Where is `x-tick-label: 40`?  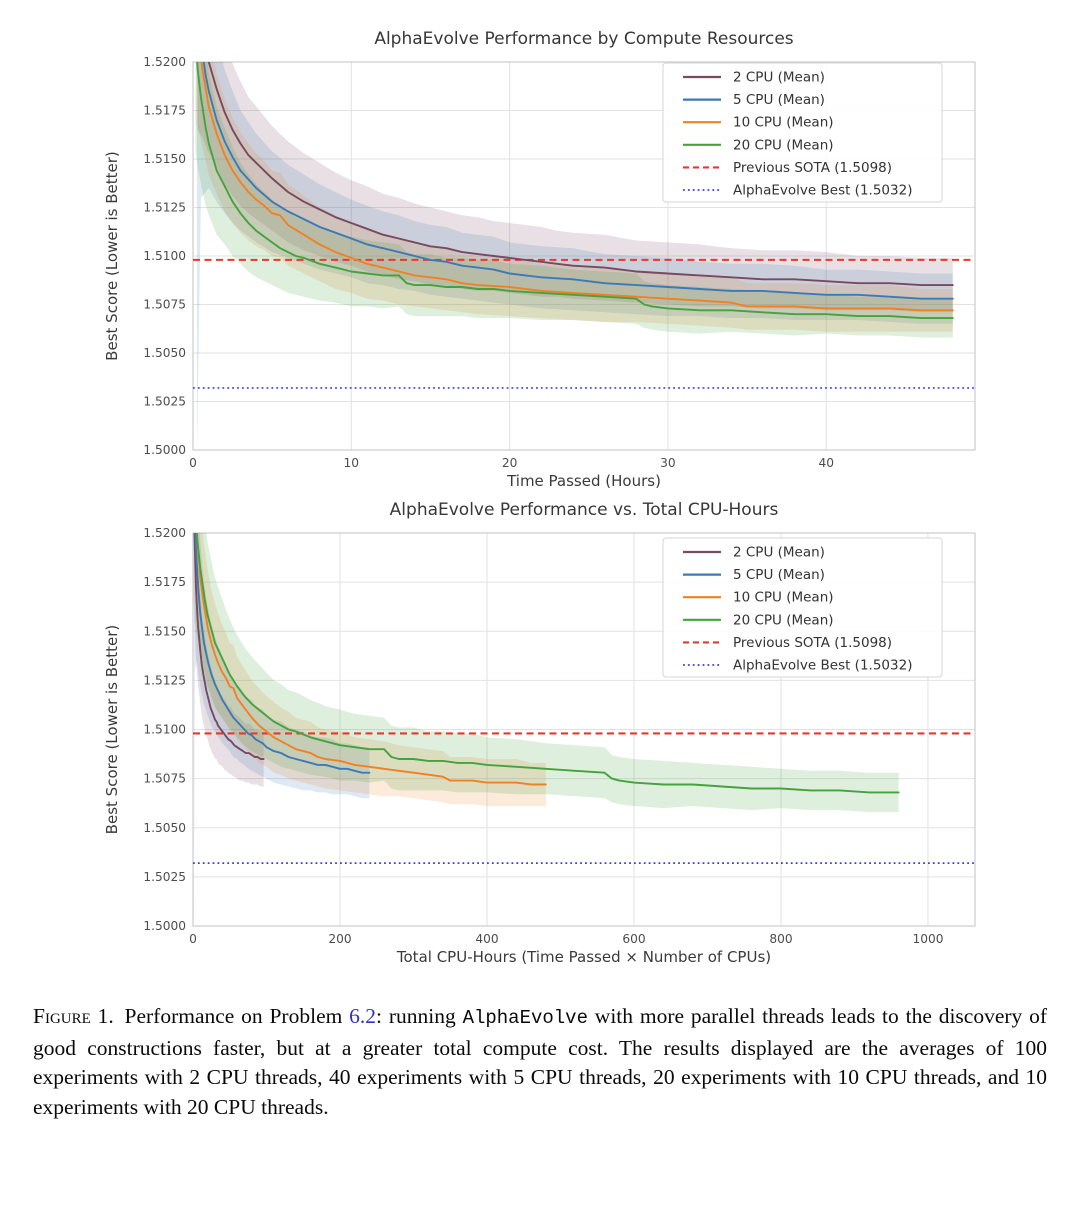 x-tick-label: 40 is located at coordinates (826, 463).